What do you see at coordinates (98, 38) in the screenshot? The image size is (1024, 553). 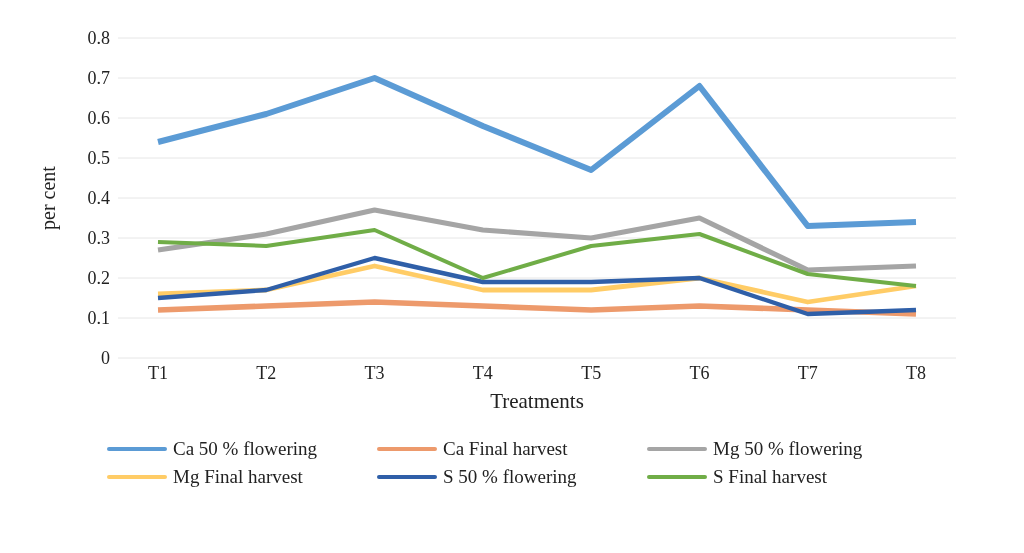 I see `y-tick-label: 0.8` at bounding box center [98, 38].